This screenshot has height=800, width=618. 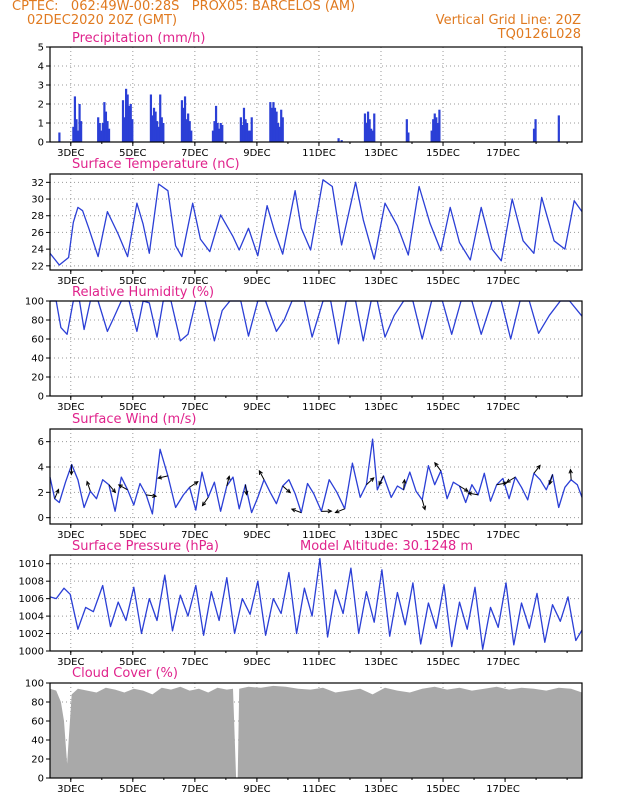 What do you see at coordinates (37, 250) in the screenshot?
I see `y-tick-label: 24` at bounding box center [37, 250].